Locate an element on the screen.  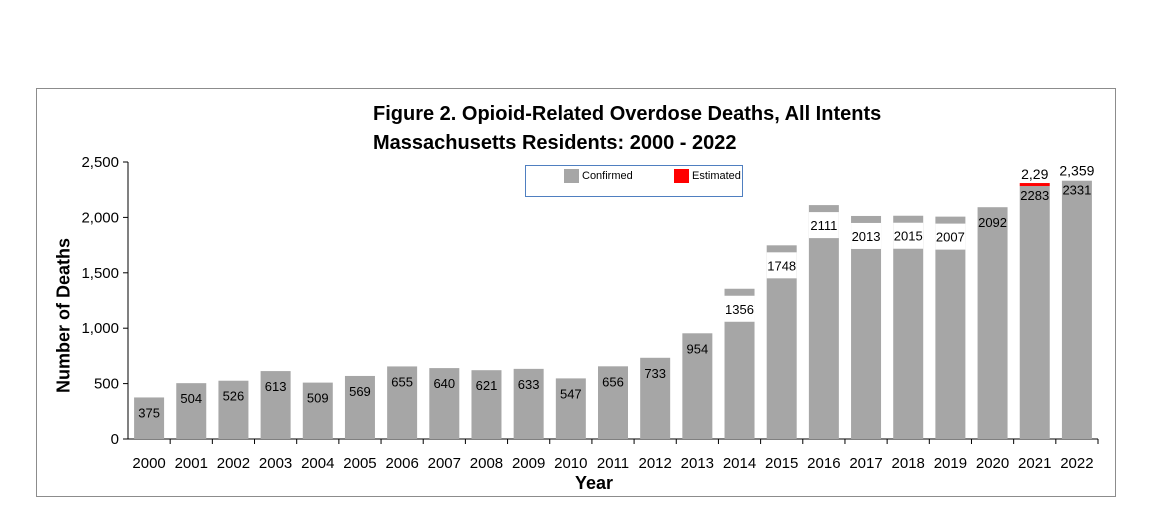
x-tick-label: 2009 is located at coordinates (528, 463).